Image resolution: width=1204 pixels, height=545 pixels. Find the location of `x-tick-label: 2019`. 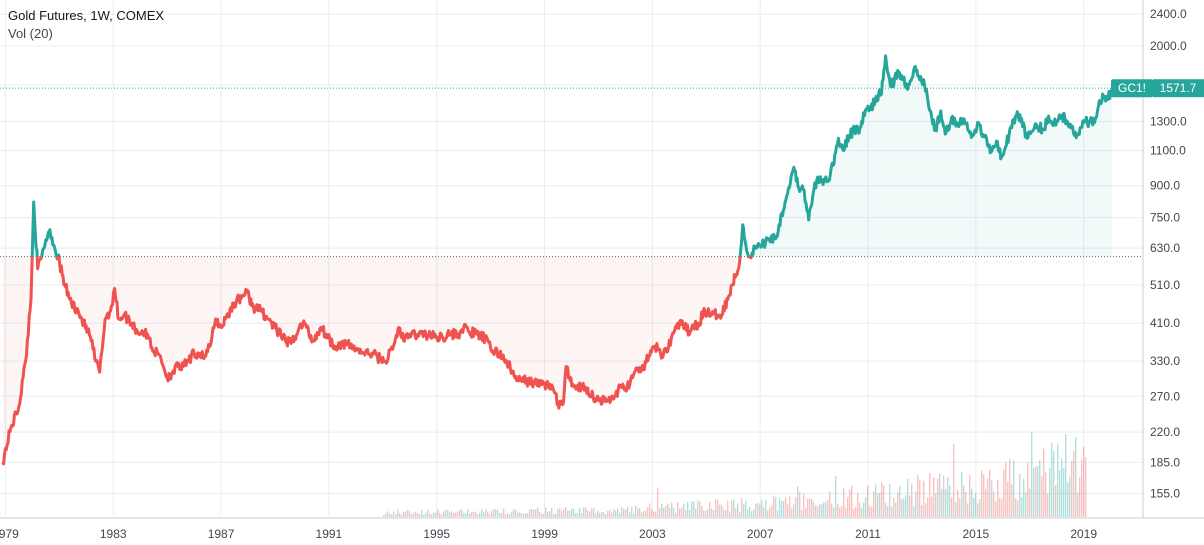

x-tick-label: 2019 is located at coordinates (1083, 534).